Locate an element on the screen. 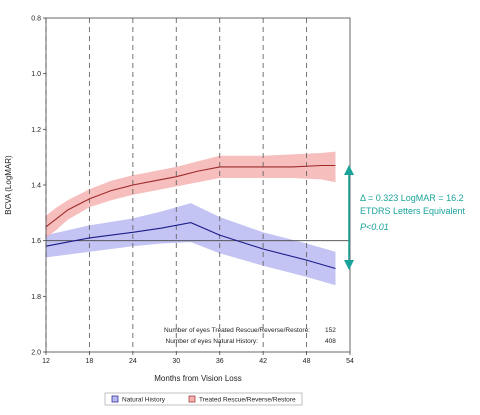 The height and width of the screenshot is (415, 480). annotation-line-1: Δ = 0.323 LogMAR = 16.2 is located at coordinates (412, 198).